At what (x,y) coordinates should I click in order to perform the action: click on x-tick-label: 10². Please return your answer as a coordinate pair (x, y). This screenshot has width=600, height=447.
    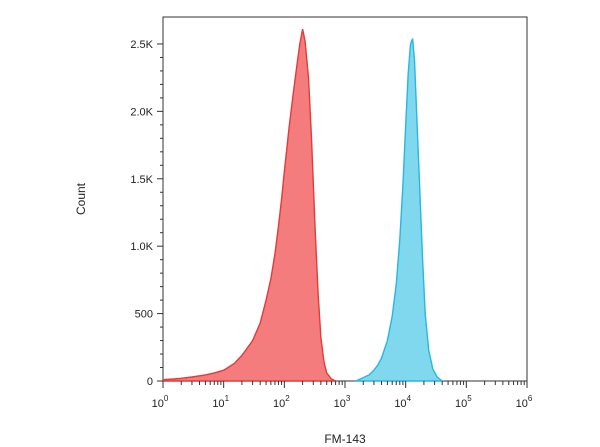
    Looking at the image, I should click on (281, 402).